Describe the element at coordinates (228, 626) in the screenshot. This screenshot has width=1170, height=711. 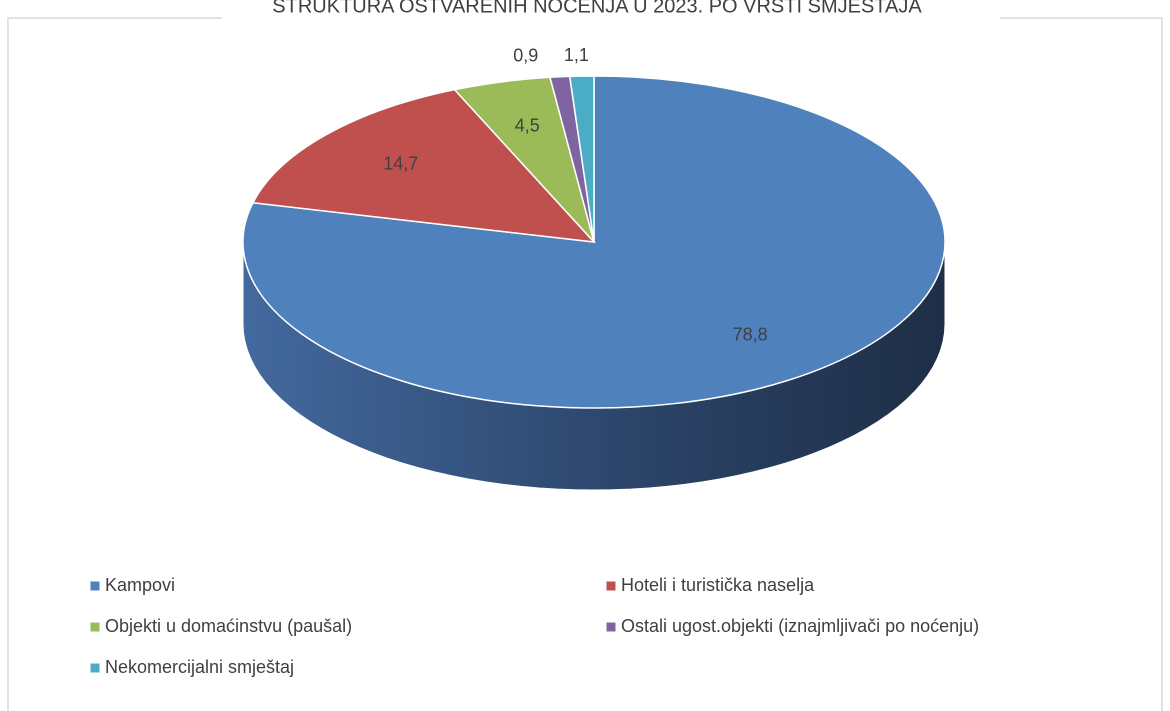
I see `legend-label: Objekti u domaćinstvu (paušal)` at that location.